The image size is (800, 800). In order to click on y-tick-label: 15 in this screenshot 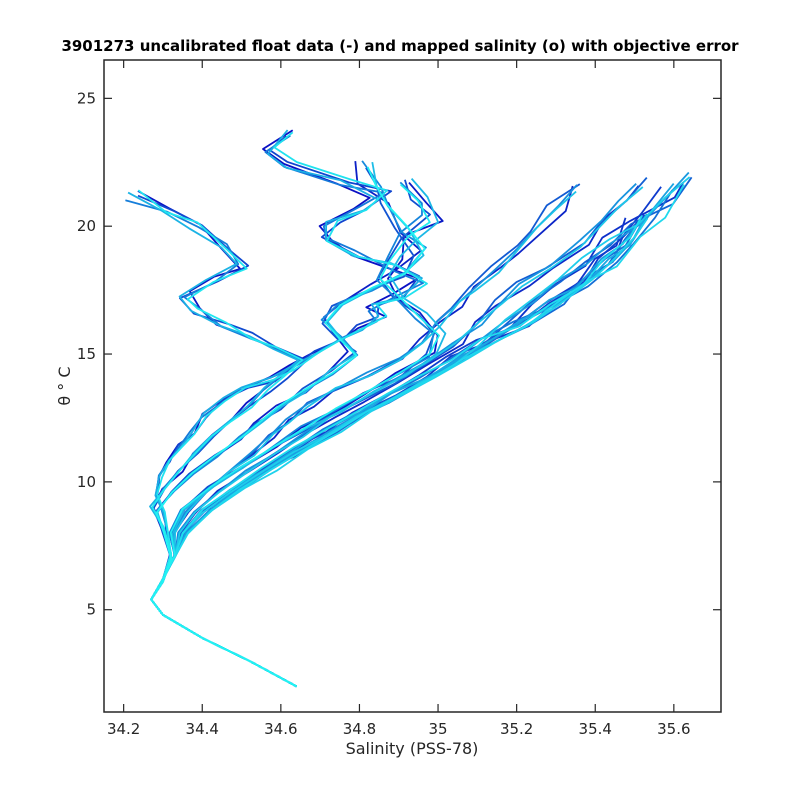, I will do `click(86, 354)`.